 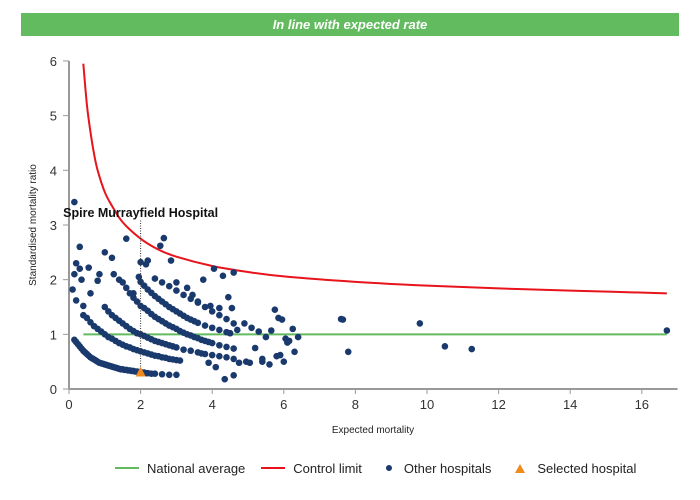 What do you see at coordinates (642, 404) in the screenshot?
I see `x-tick-label: 16` at bounding box center [642, 404].